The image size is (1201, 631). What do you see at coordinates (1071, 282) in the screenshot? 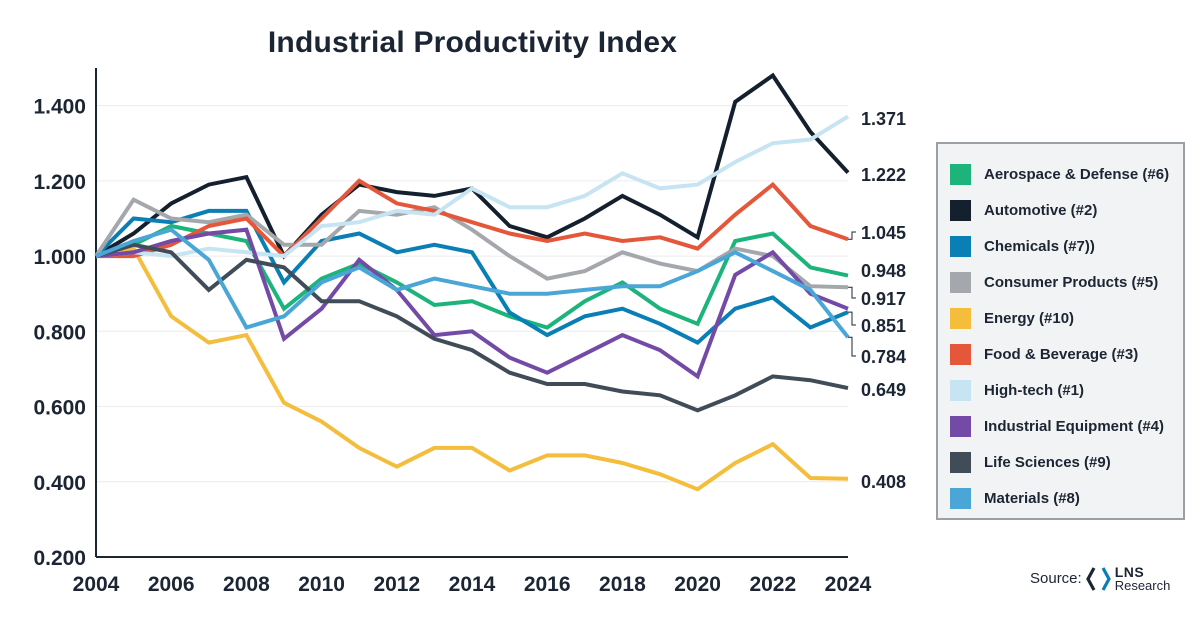
I see `legend-label: Consumer Products (#5)` at bounding box center [1071, 282].